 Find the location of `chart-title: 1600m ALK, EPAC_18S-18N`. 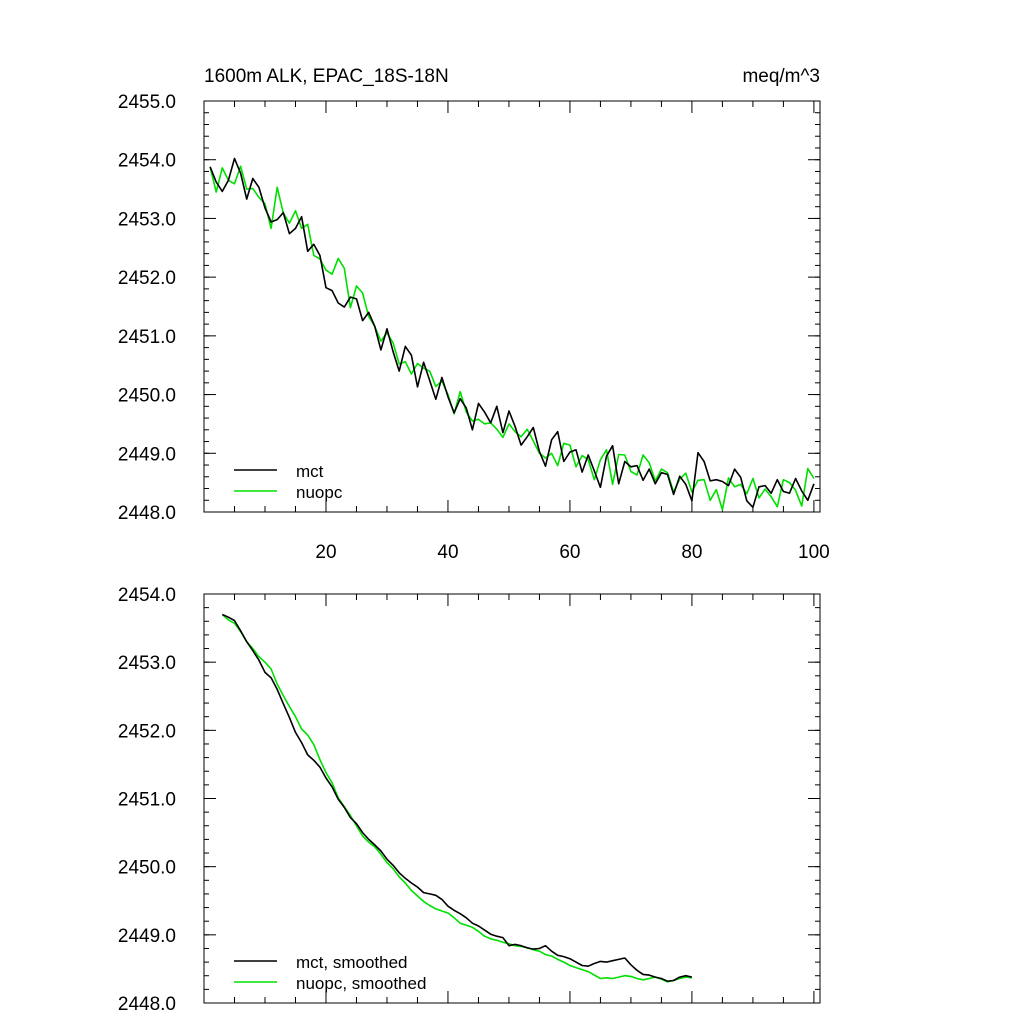

chart-title: 1600m ALK, EPAC_18S-18N is located at coordinates (326, 76).